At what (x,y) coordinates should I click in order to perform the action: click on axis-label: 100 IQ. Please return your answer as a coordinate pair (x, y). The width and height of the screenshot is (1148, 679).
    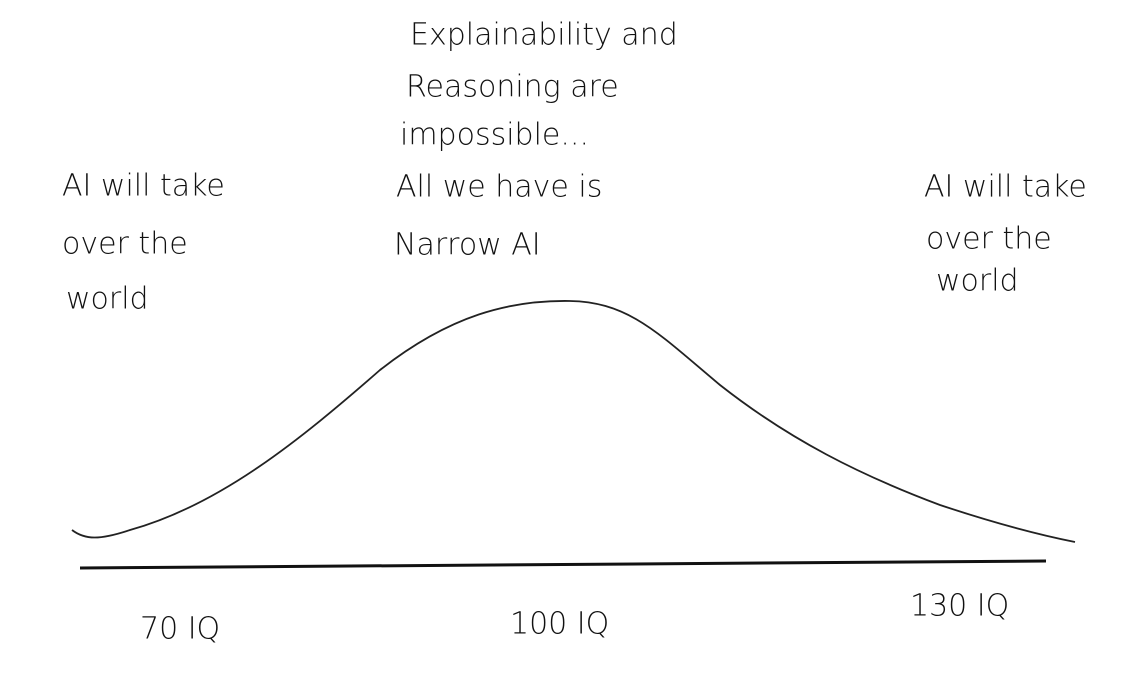
    Looking at the image, I should click on (559, 624).